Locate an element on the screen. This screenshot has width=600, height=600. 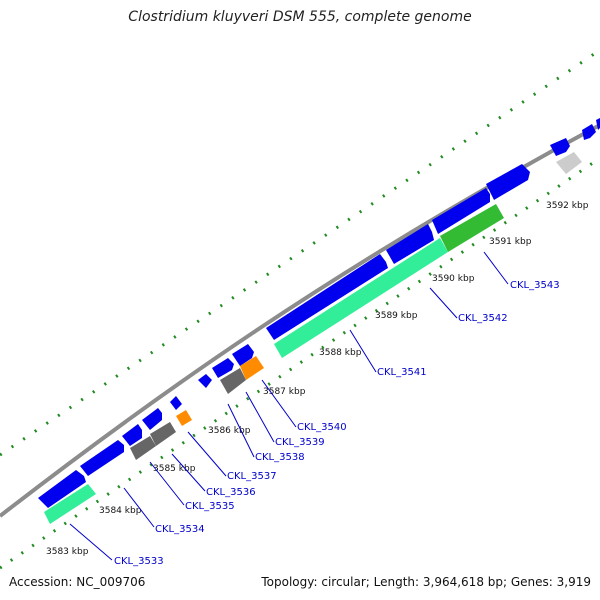
scale-label: 3590 kbp is located at coordinates (453, 279).